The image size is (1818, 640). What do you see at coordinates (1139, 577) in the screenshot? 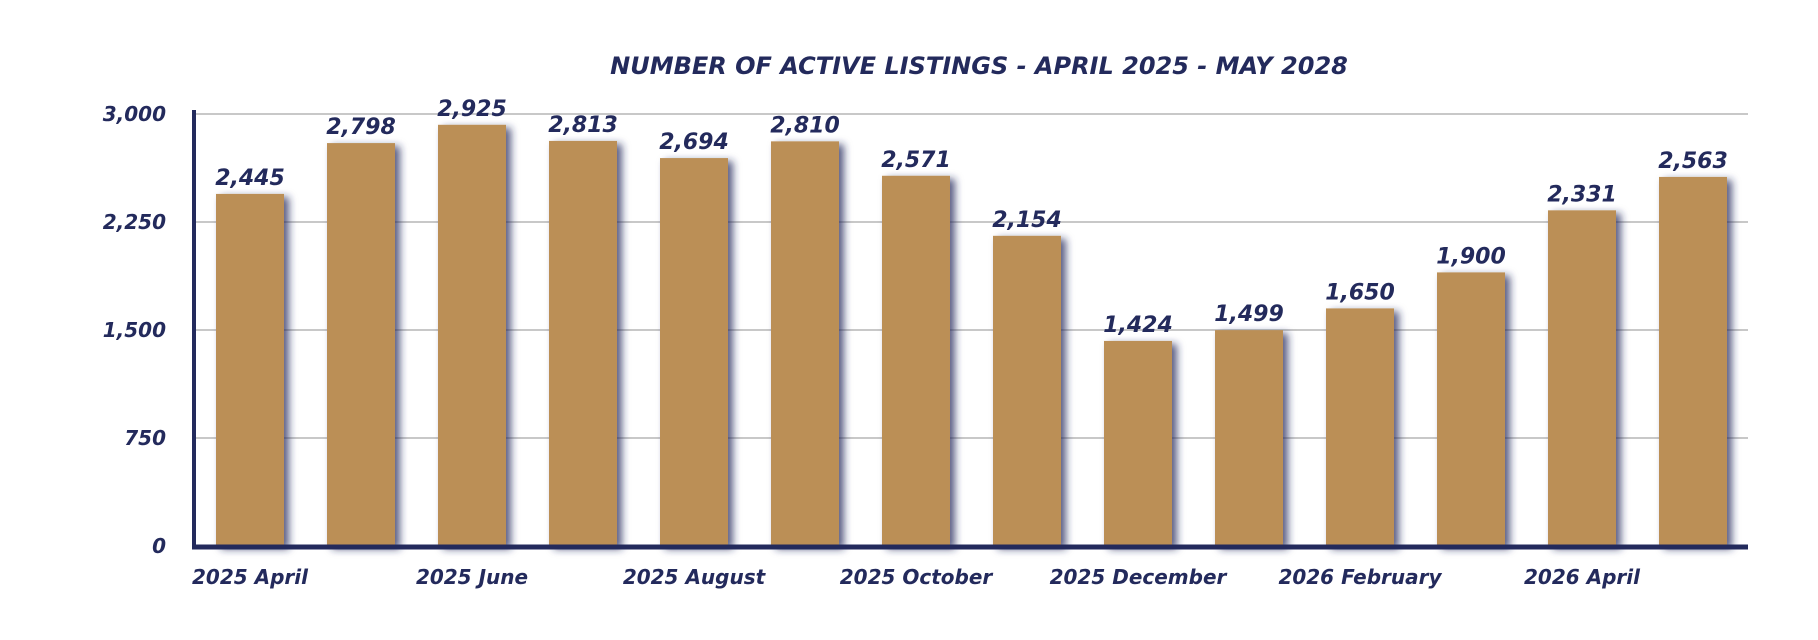
I see `x-tick-label: 2025 December` at bounding box center [1139, 577].